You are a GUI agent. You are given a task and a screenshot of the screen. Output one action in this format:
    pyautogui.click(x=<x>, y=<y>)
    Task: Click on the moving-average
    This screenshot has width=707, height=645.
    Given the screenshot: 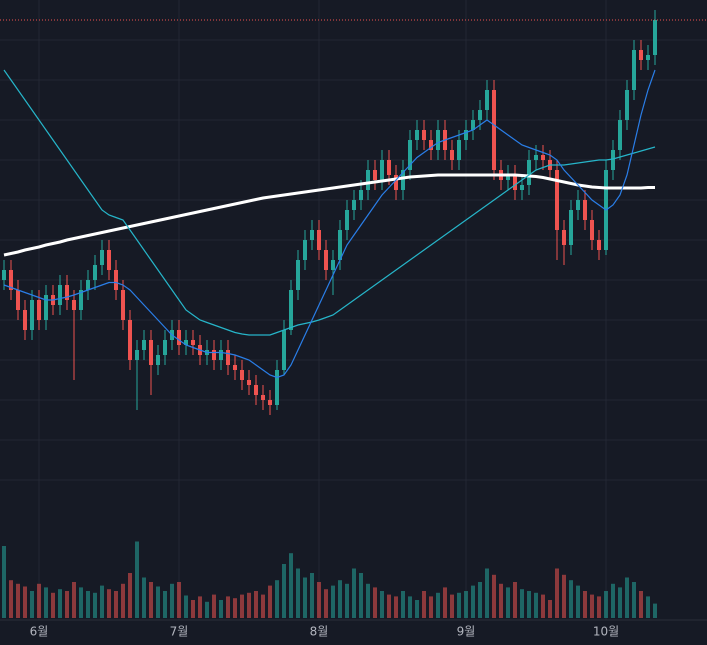 What is the action you would take?
    pyautogui.click(x=329, y=215)
    